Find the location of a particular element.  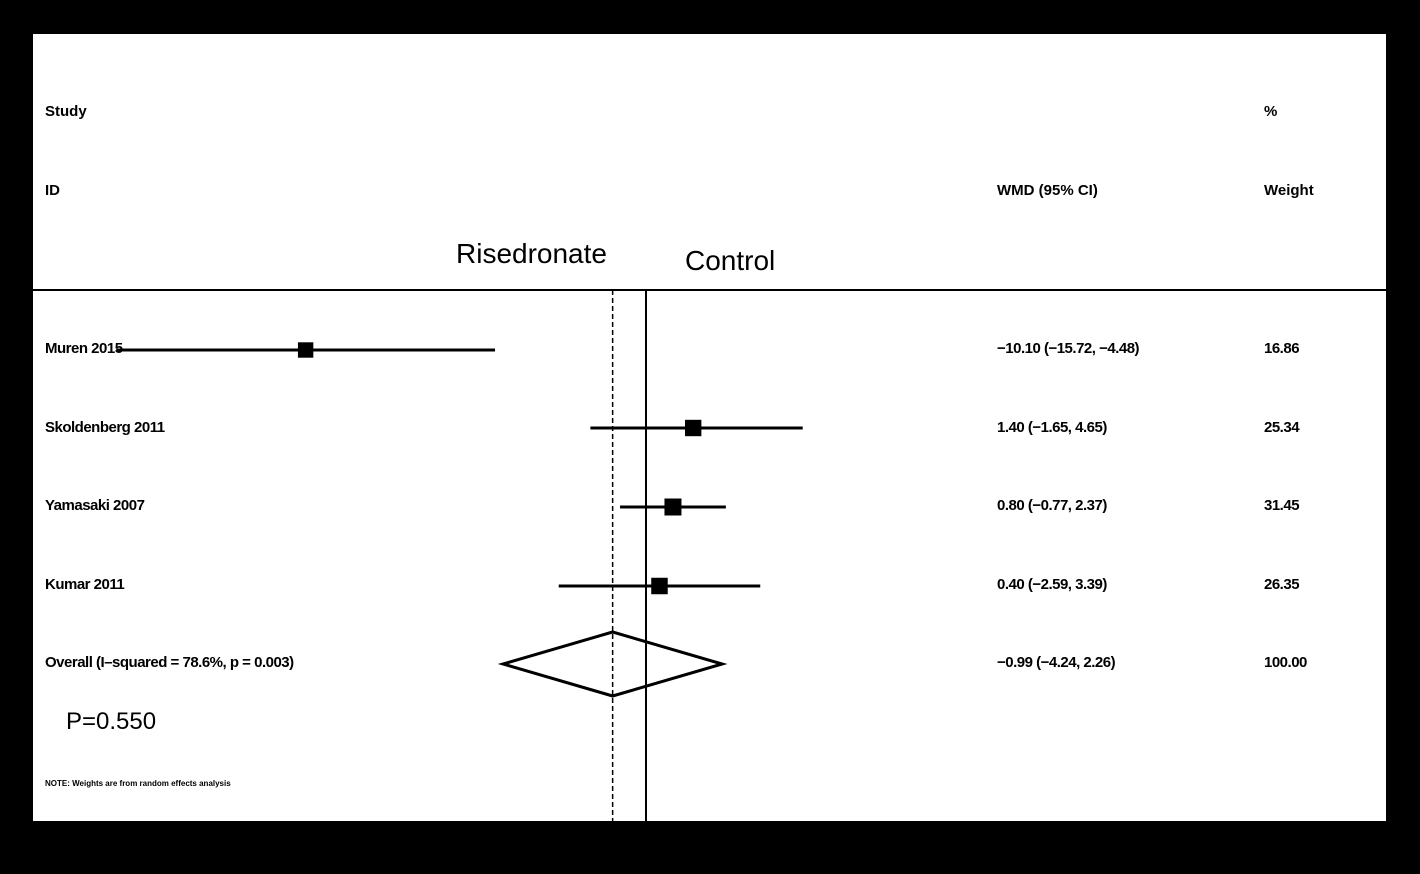

wmd-skoldenberg: 1.40 (−1.65, 4.65) is located at coordinates (1052, 427).